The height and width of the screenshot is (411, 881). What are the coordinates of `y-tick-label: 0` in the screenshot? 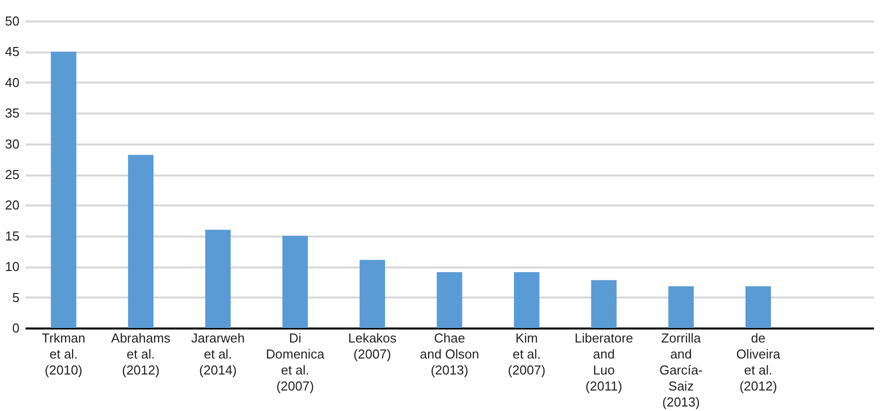 It's located at (16, 328).